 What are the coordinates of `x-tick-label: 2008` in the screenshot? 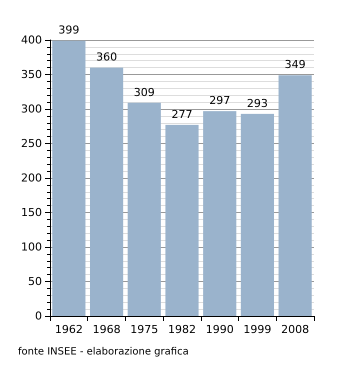 It's located at (295, 329).